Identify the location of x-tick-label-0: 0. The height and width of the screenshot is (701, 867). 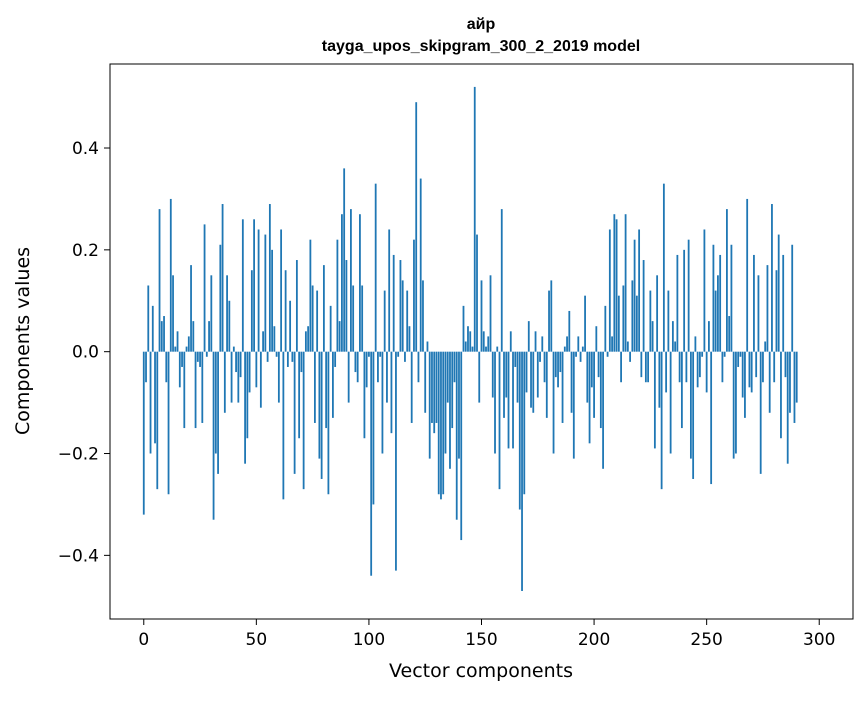
(143, 640).